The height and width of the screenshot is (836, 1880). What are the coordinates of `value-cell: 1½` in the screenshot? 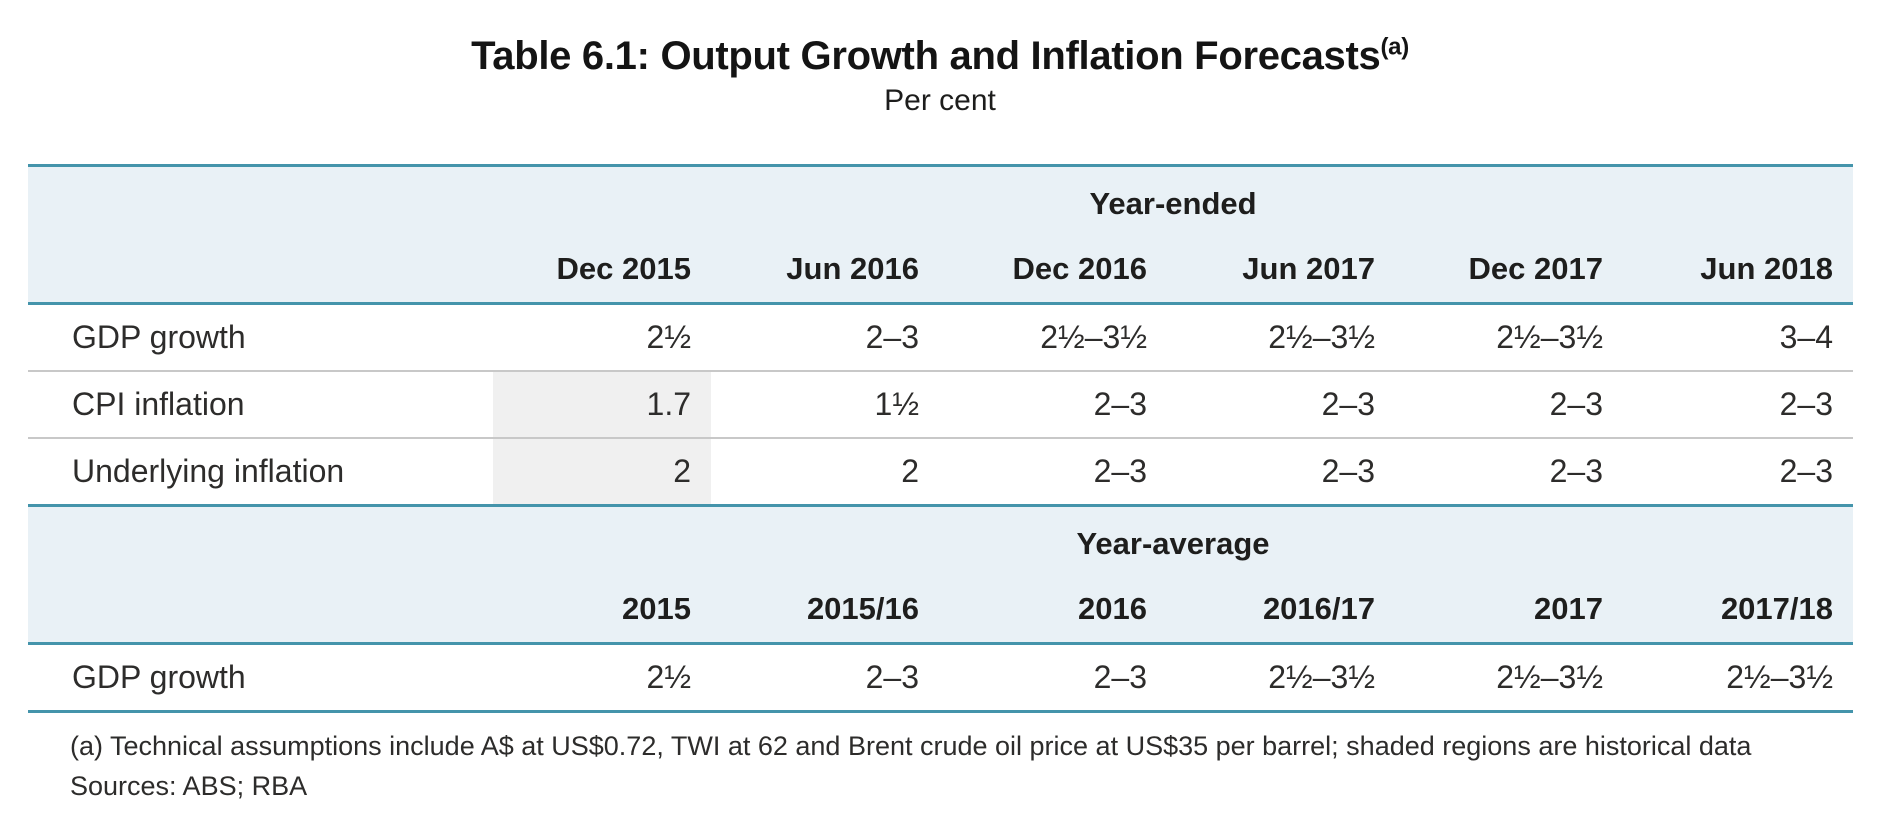 It's located at (825, 405).